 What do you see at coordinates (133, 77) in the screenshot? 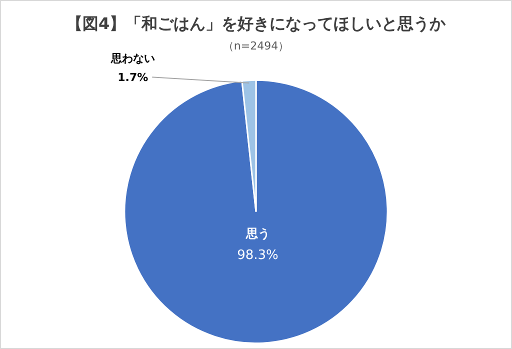
I see `data-label: 1.7%` at bounding box center [133, 77].